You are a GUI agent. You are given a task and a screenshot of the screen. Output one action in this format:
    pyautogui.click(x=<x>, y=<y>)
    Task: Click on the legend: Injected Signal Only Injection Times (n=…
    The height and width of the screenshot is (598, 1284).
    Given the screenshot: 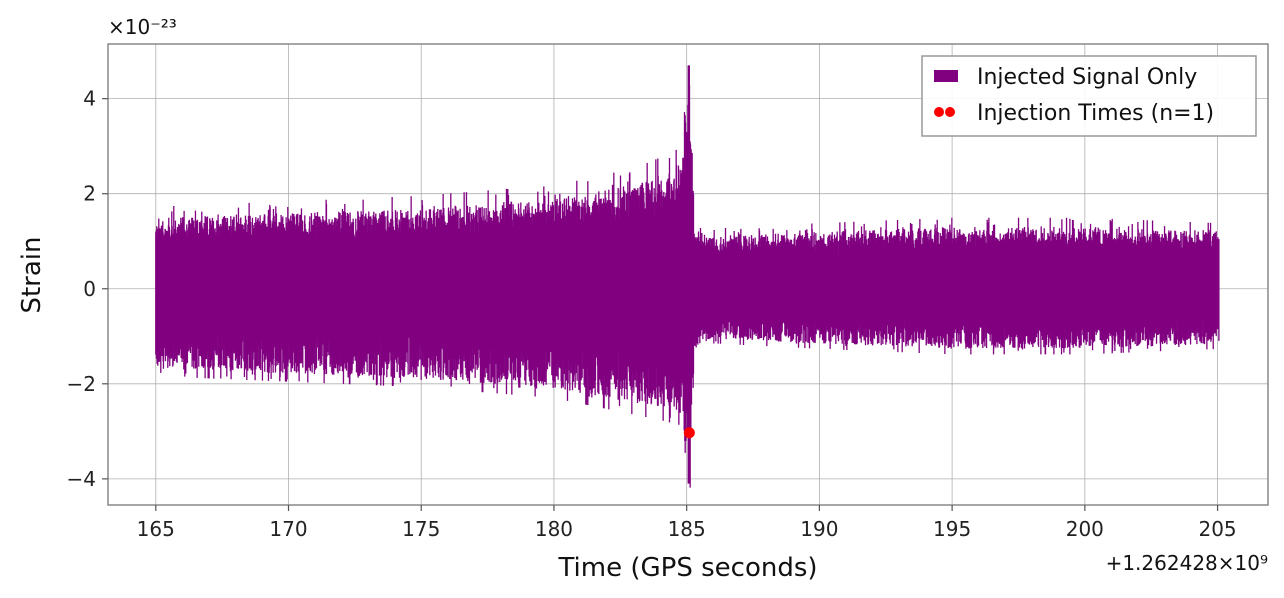 What is the action you would take?
    pyautogui.click(x=1089, y=96)
    